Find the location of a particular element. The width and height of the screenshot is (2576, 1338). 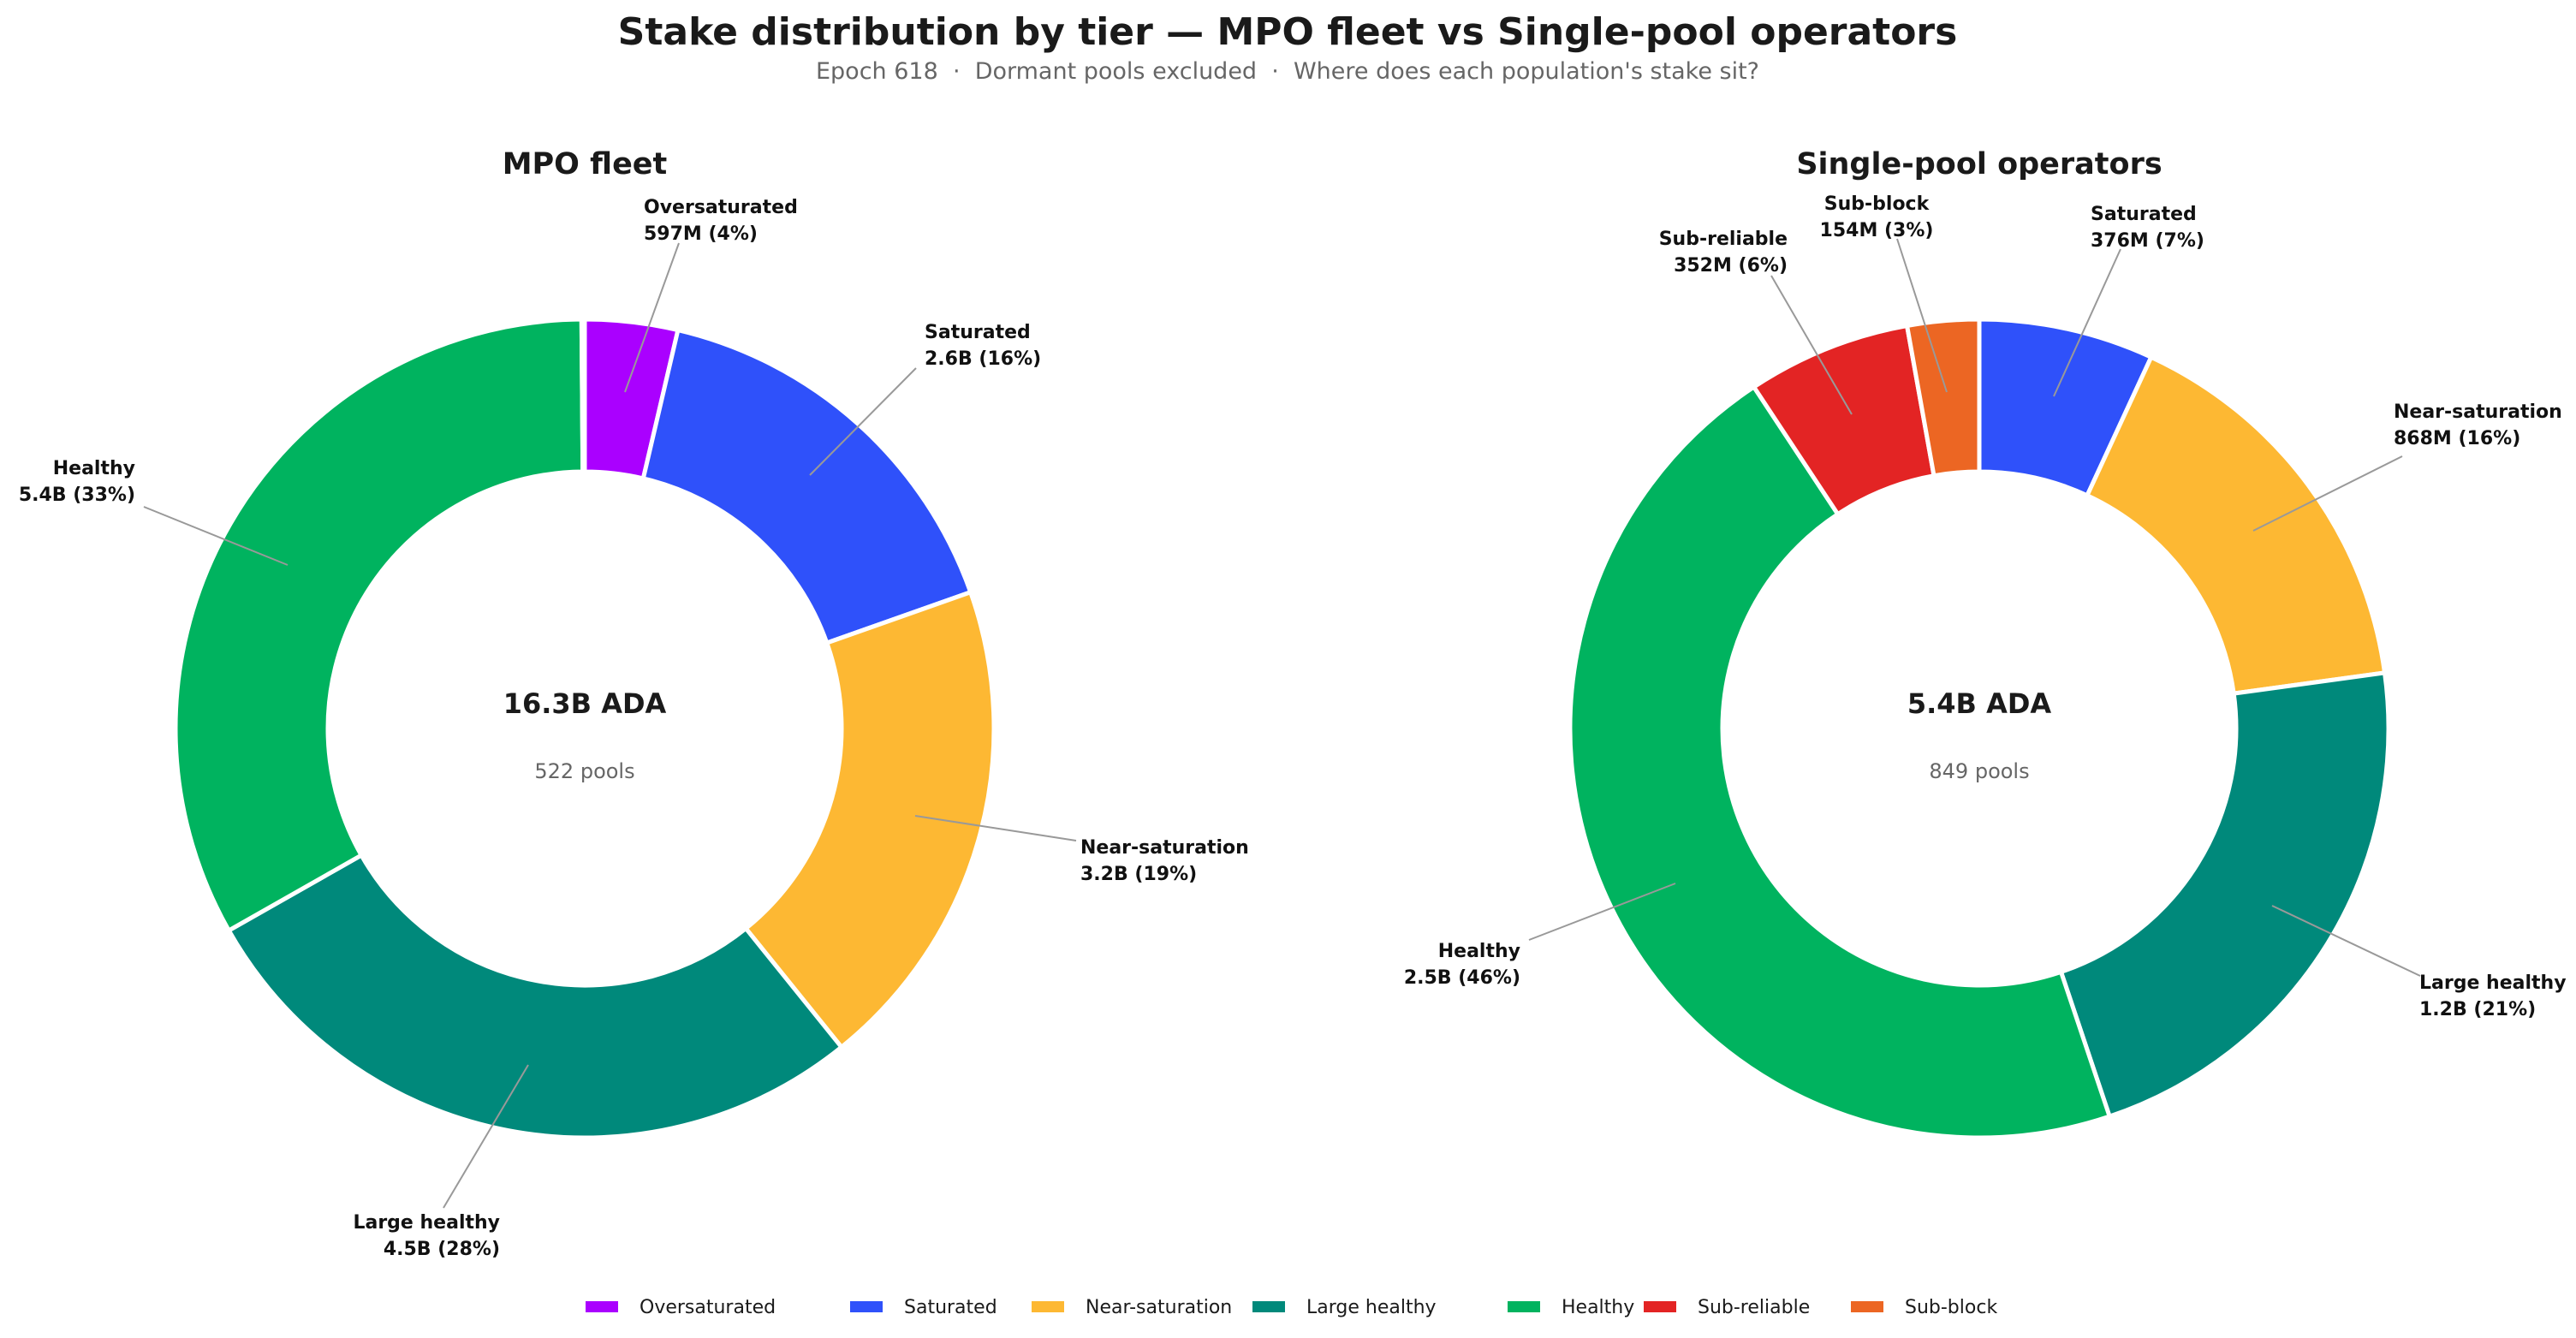

slice-label-value-single-pool-saturated: 376M (7%) is located at coordinates (2148, 241).